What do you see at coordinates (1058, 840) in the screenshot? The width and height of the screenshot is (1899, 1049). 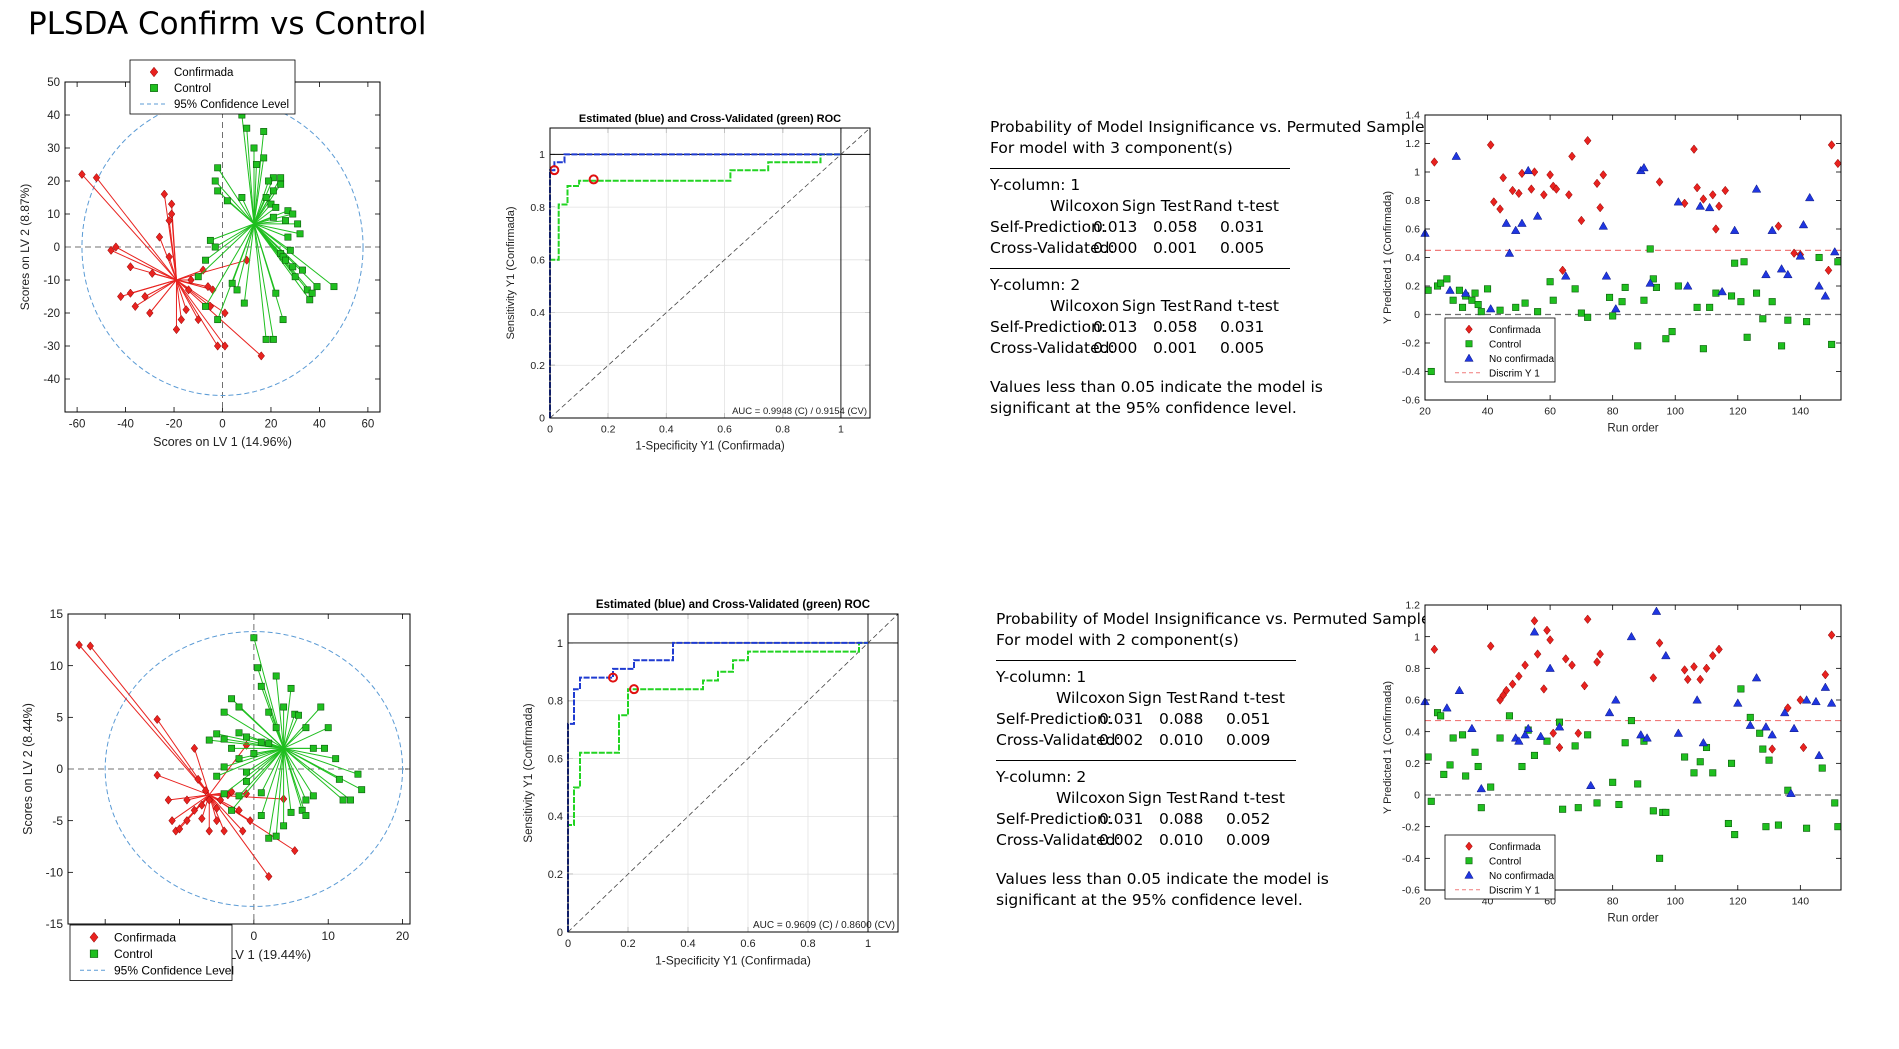 I see `row-label: Cross-Validated:` at bounding box center [1058, 840].